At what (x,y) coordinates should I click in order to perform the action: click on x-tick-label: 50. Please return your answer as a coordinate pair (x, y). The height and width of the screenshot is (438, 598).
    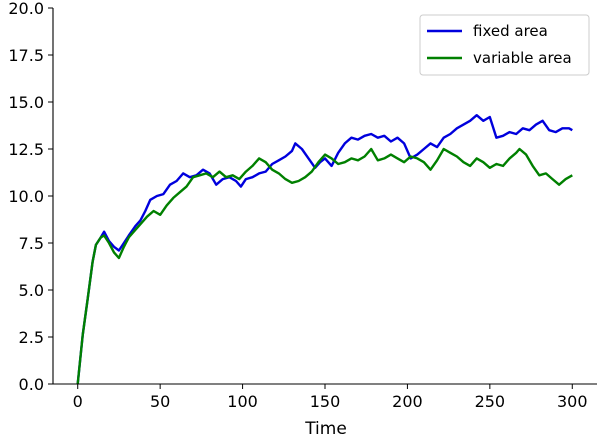
    Looking at the image, I should click on (160, 401).